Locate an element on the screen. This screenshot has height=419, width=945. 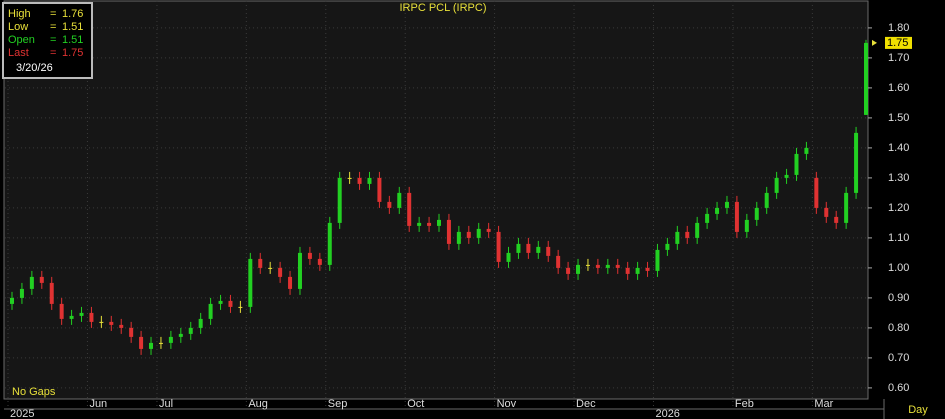
year-label: 2026 is located at coordinates (667, 413).